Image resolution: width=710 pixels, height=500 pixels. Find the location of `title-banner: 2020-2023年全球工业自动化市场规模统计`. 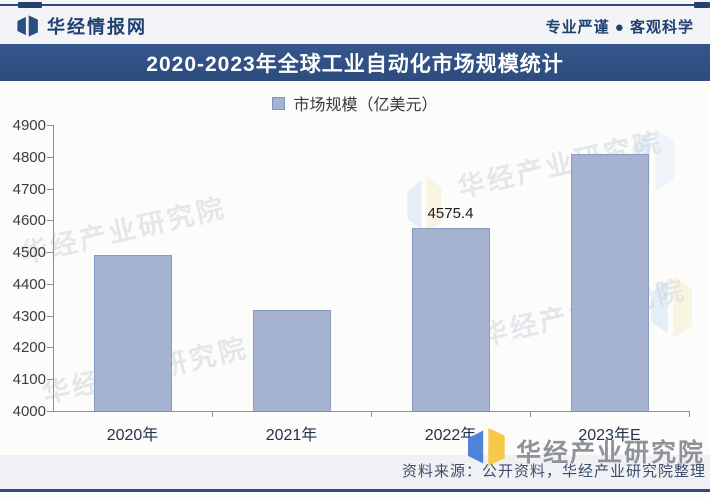

title-banner: 2020-2023年全球工业自动化市场规模统计 is located at coordinates (355, 62).